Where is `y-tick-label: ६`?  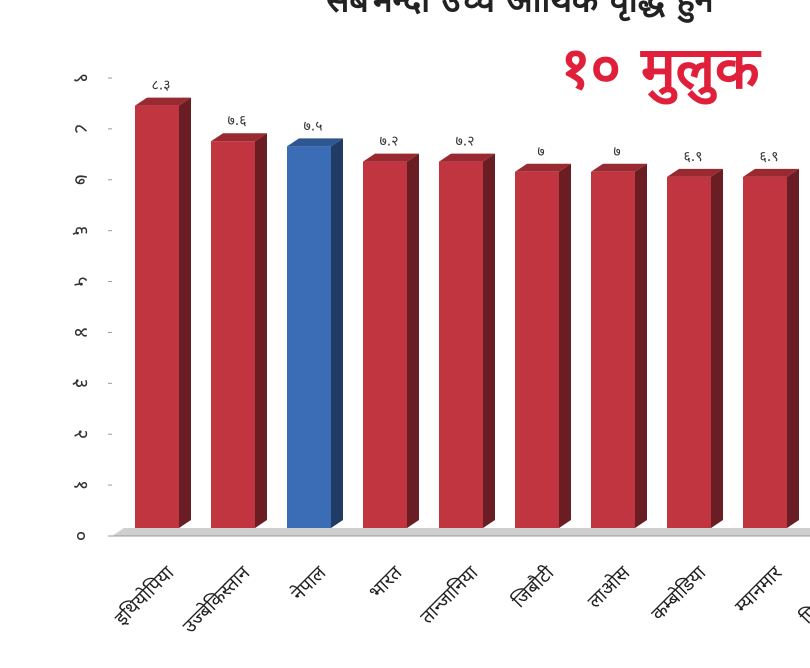
y-tick-label: ६ is located at coordinates (82, 230).